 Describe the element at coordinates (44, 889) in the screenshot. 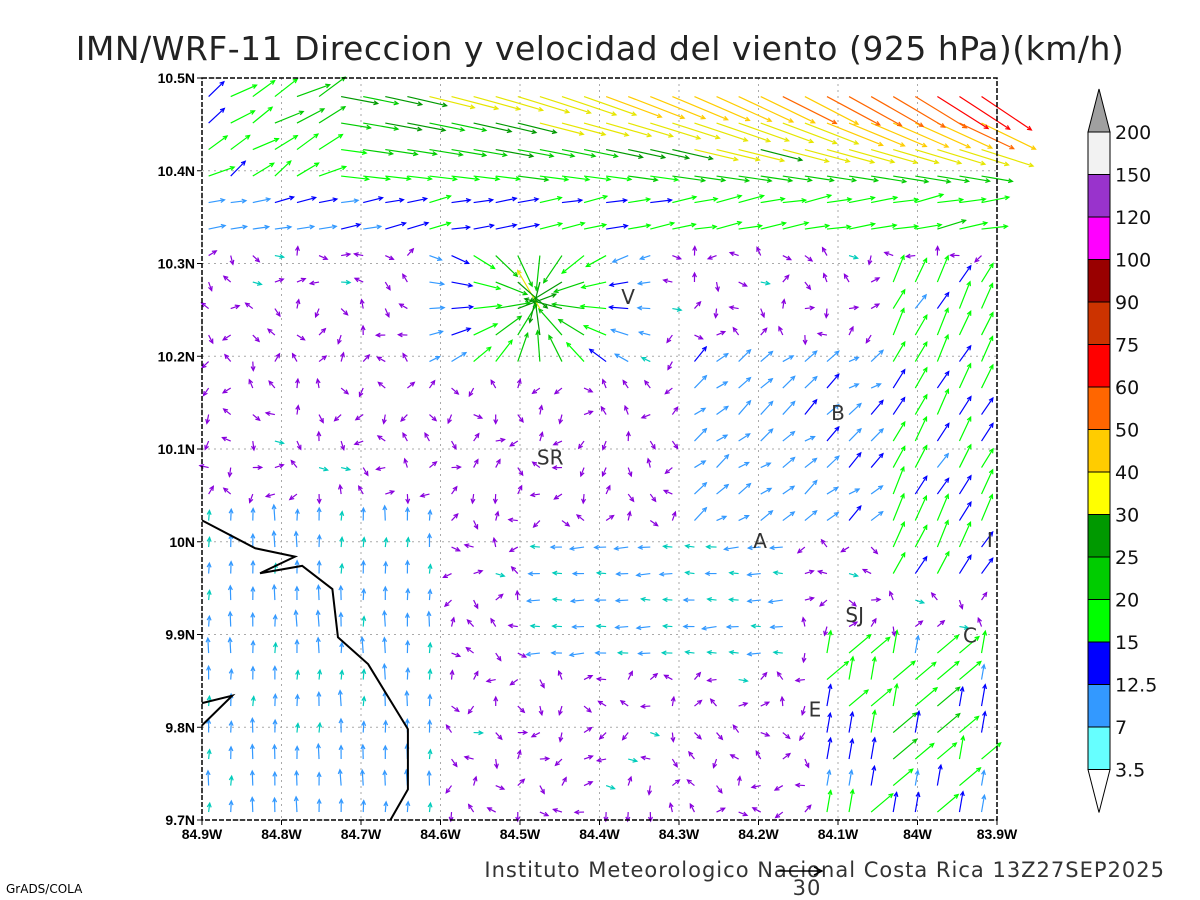

I see `credit-text: GrADS/COLA` at that location.